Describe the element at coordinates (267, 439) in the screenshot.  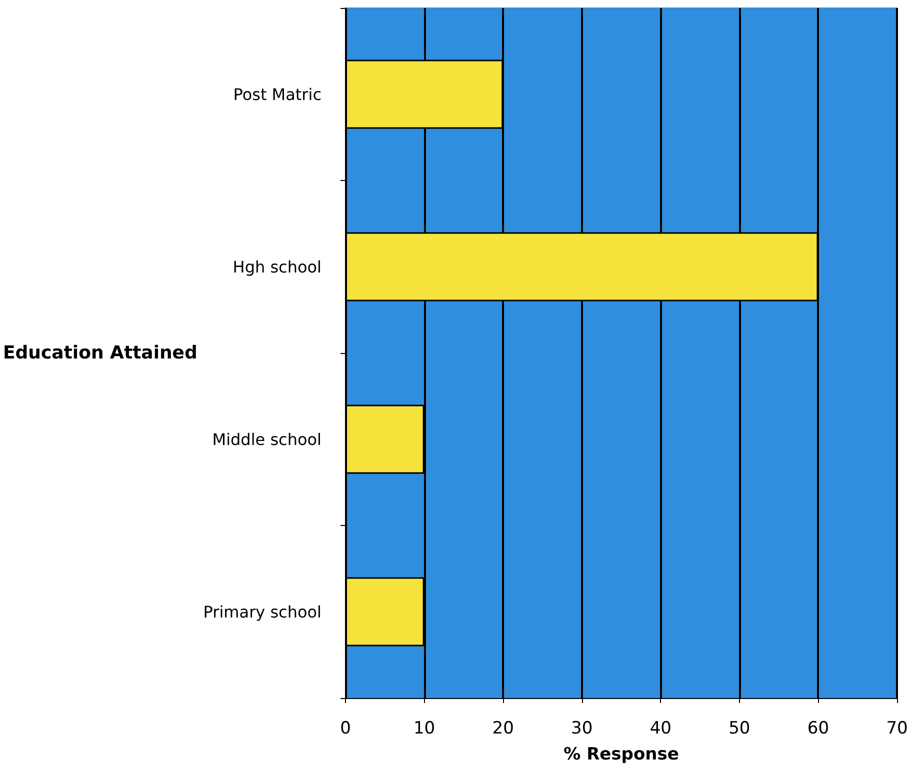
I see `y-tick-label: Middle school` at that location.